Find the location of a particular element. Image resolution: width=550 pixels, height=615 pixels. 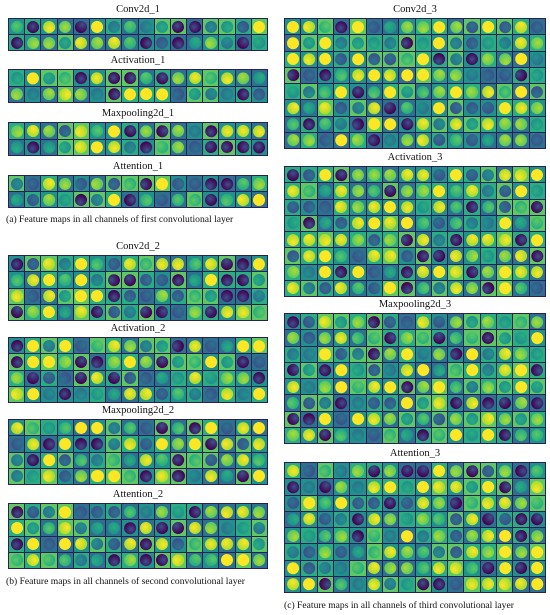

block-title-maxpooling2d-1: Maxpooling2d_1 is located at coordinates (138, 113).